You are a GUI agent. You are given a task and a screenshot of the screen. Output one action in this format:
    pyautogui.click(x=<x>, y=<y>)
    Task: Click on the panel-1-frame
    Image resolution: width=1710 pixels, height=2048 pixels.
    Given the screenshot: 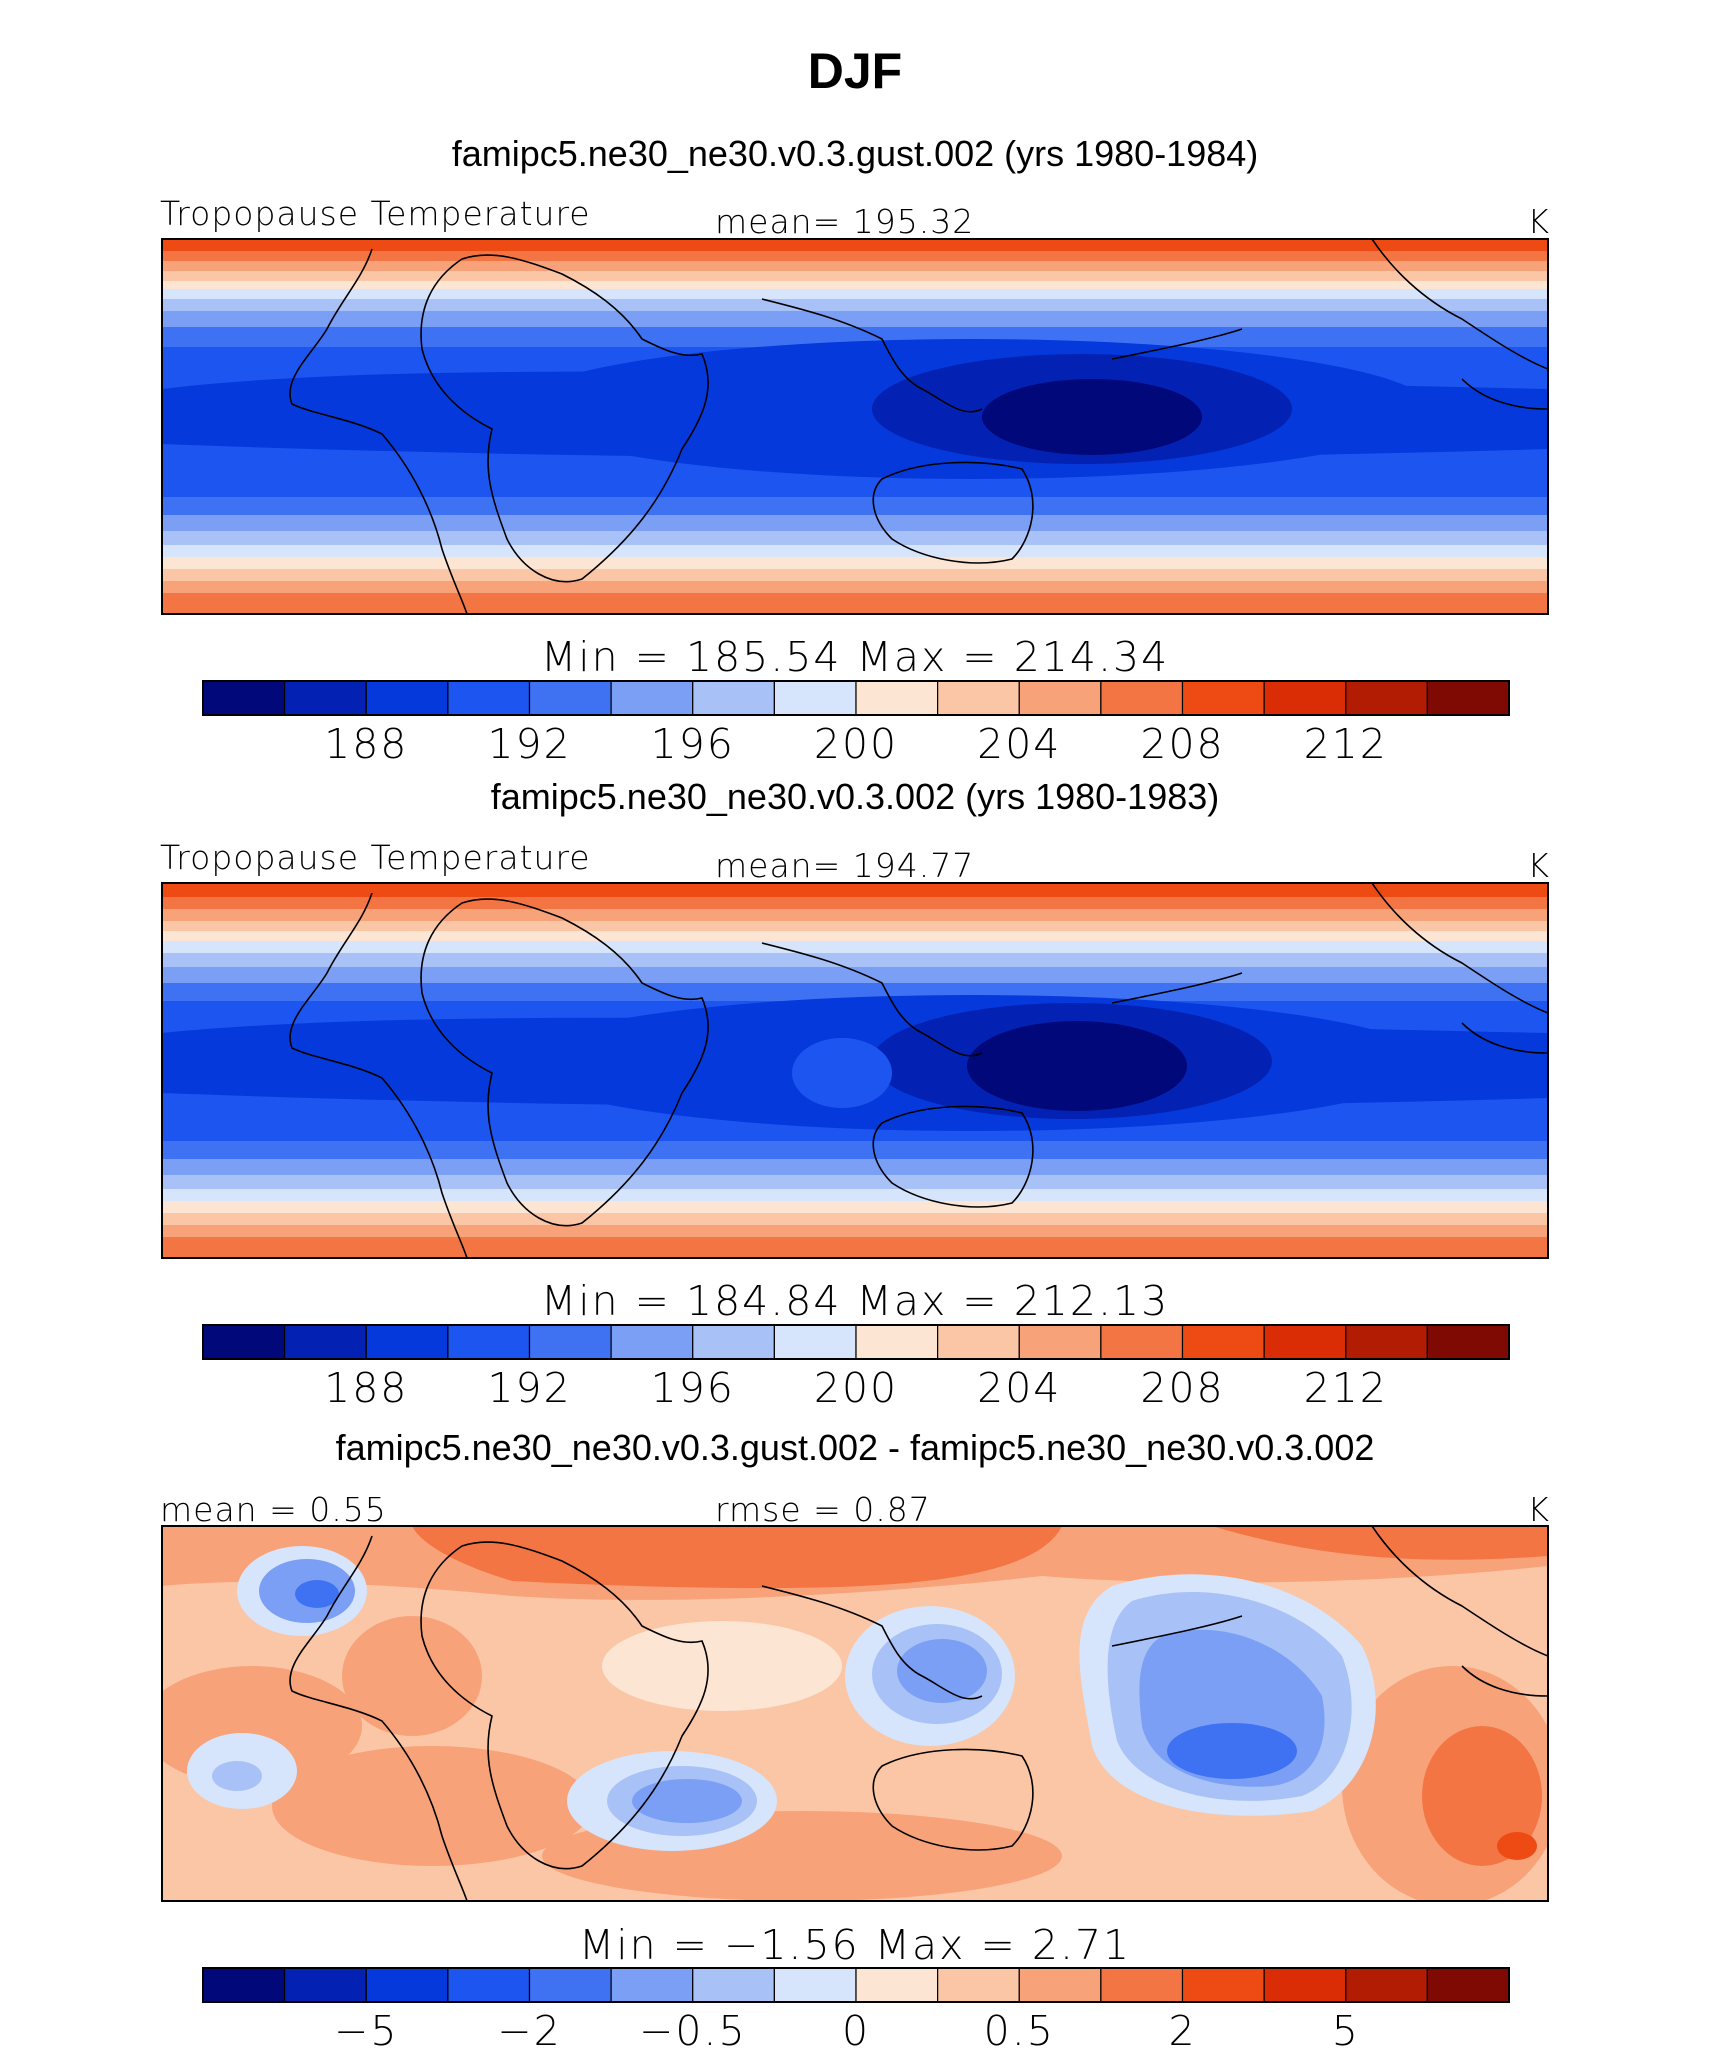 What is the action you would take?
    pyautogui.click(x=855, y=426)
    